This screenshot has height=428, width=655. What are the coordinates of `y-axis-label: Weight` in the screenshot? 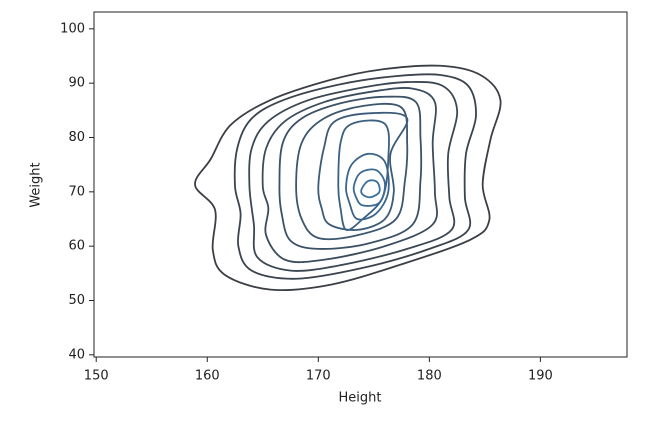 It's located at (36, 184).